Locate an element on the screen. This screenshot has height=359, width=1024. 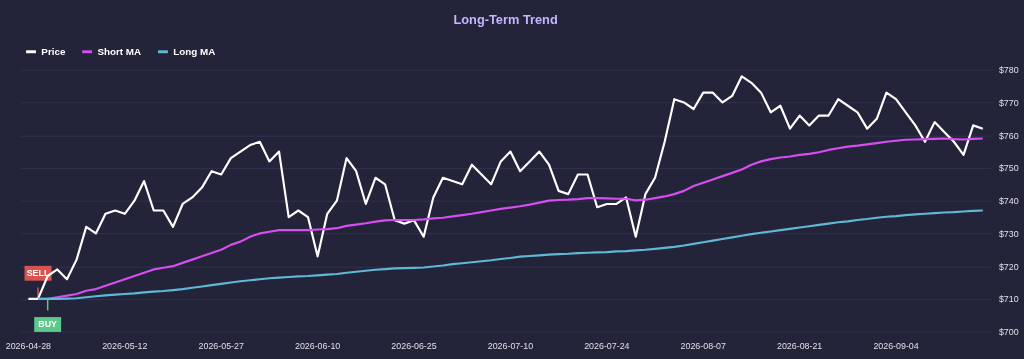
x-tick-label: 2026-04-28 is located at coordinates (28, 345).